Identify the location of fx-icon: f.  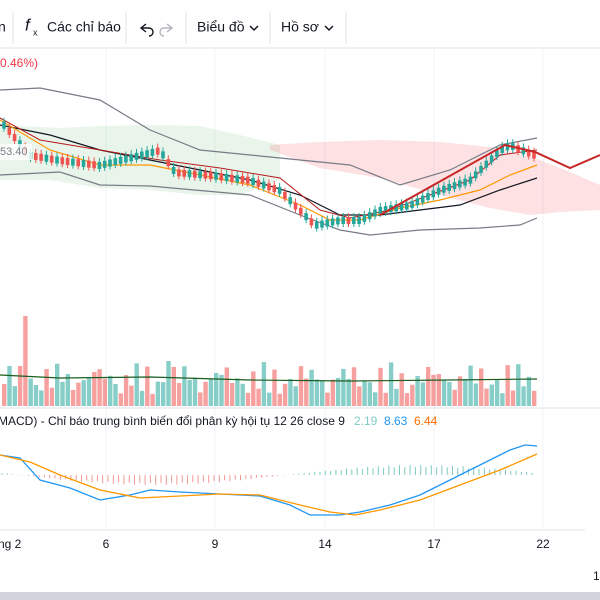
(28, 24).